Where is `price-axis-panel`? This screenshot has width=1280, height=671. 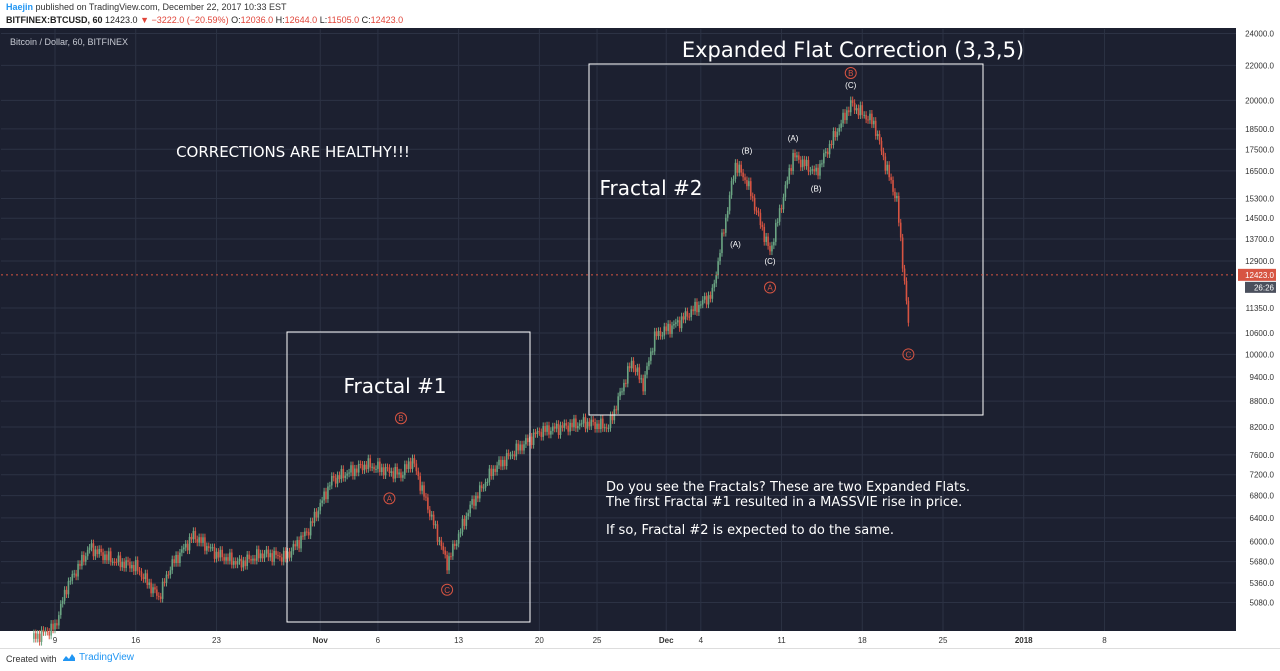
price-axis-panel is located at coordinates (1258, 338).